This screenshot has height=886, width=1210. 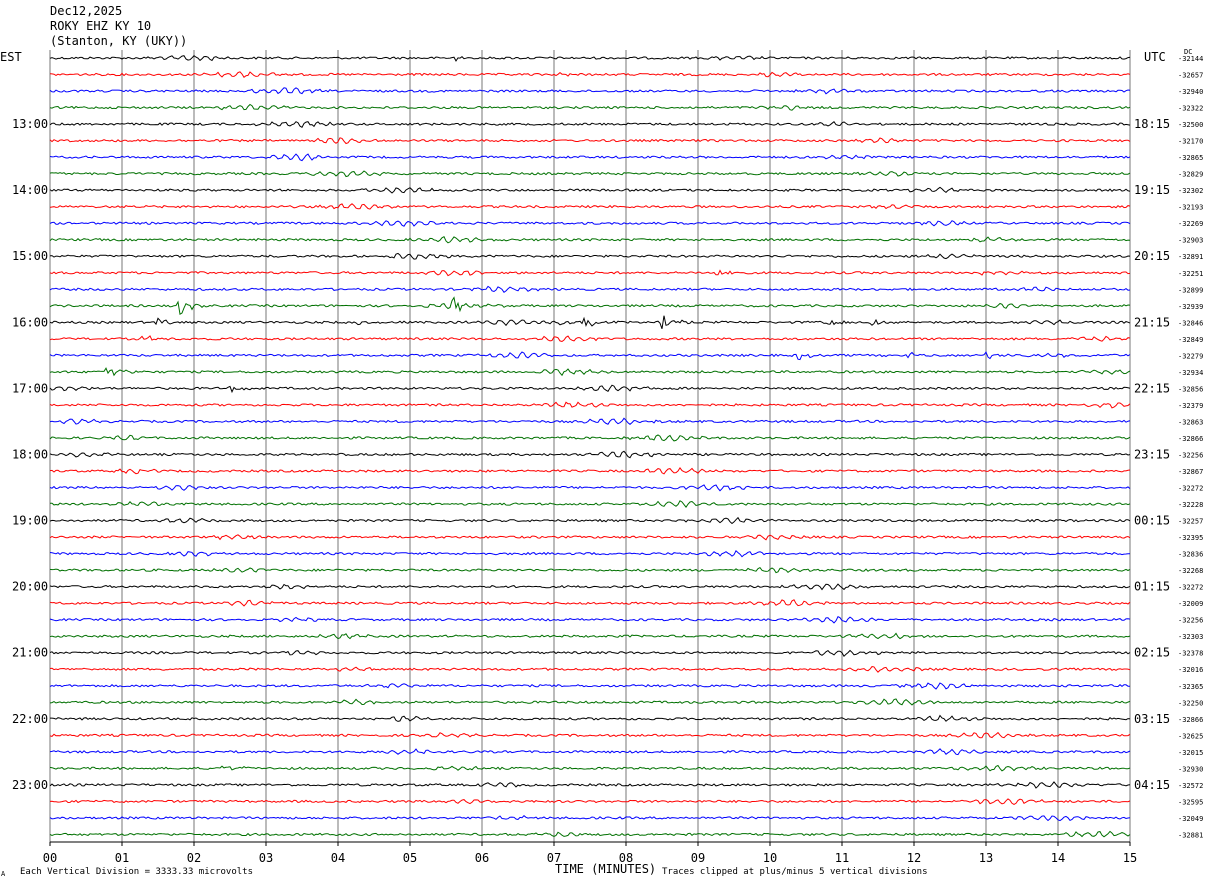 What do you see at coordinates (1190, 109) in the screenshot?
I see `dc-offset-label: -32322` at bounding box center [1190, 109].